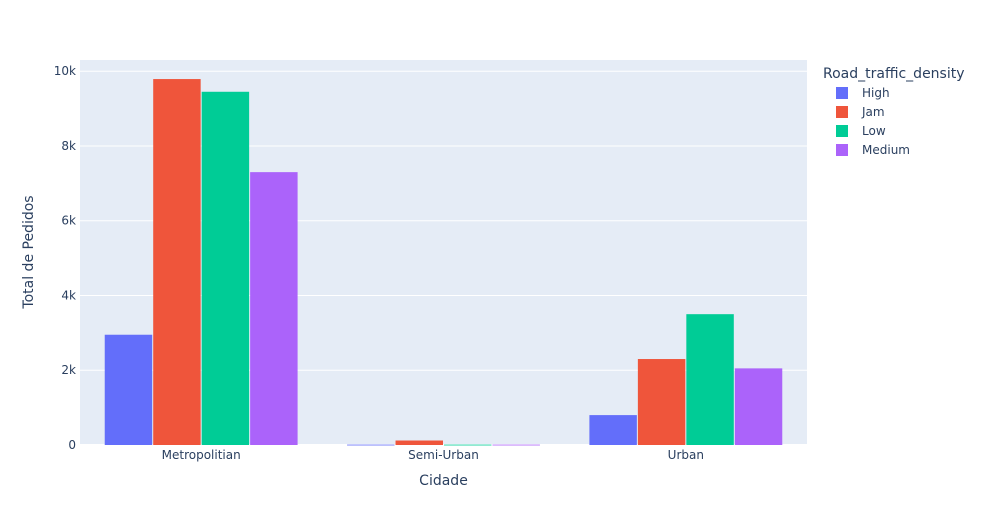 This screenshot has width=983, height=525. I want to click on bar-medium-urban, so click(758, 406).